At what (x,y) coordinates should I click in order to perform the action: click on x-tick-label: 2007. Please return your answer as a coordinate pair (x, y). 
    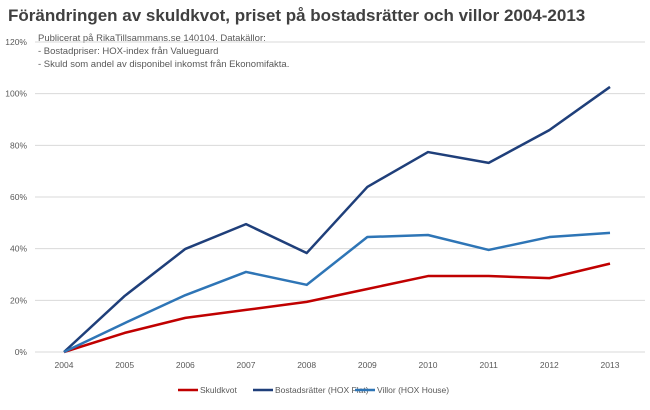
    Looking at the image, I should click on (246, 365).